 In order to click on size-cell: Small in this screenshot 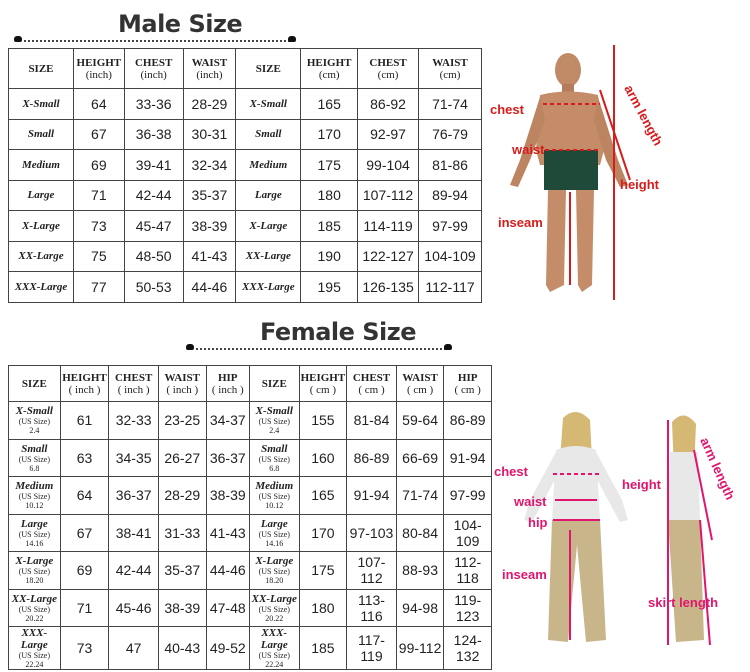, I will do `click(41, 134)`.